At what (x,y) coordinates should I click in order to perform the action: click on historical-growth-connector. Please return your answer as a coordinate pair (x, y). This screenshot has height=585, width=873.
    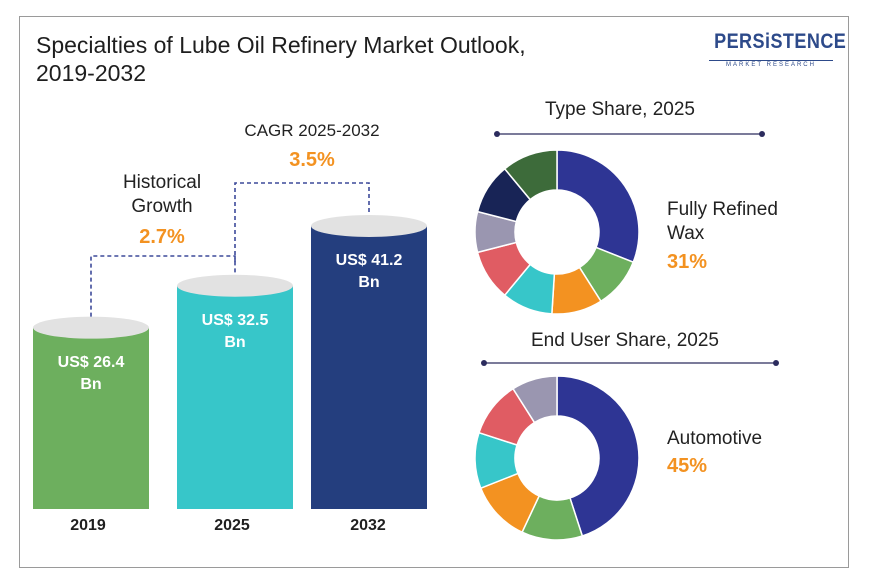
    Looking at the image, I should click on (163, 286).